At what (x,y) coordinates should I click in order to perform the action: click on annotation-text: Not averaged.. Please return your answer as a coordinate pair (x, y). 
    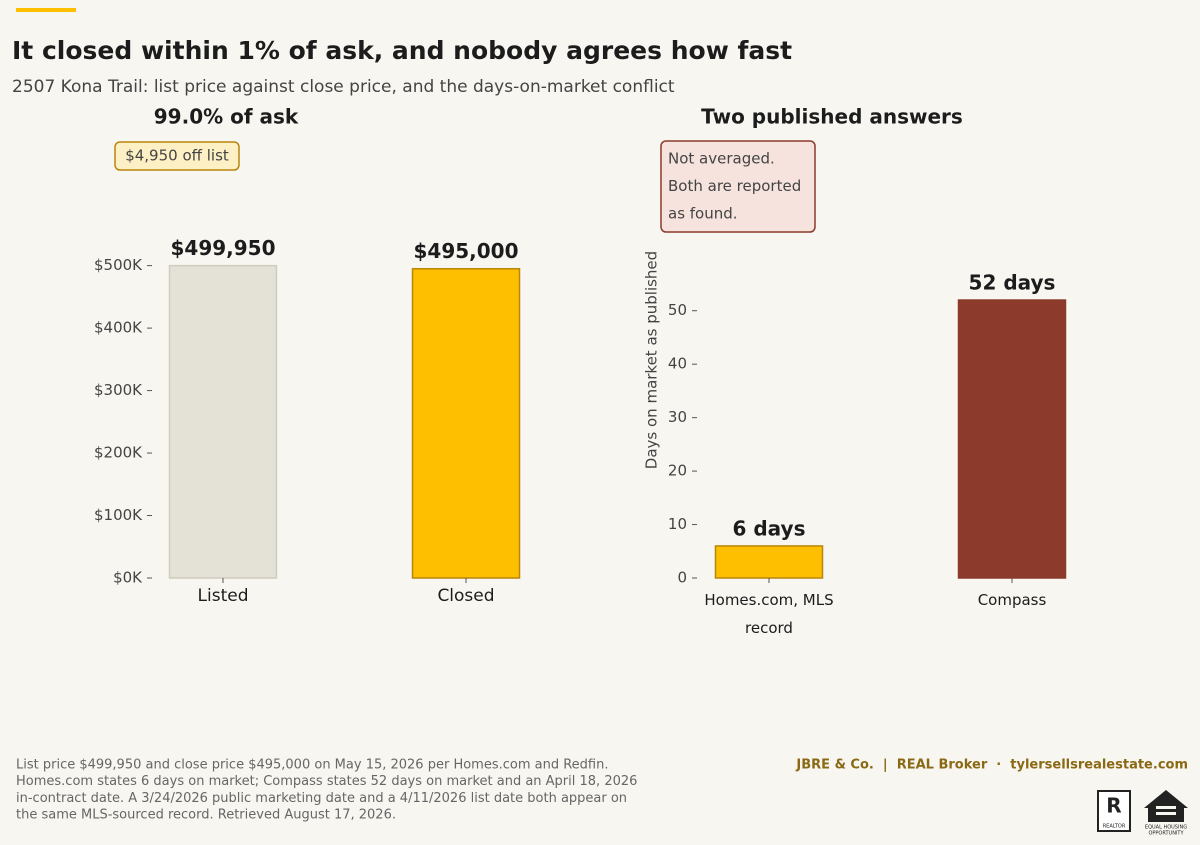
    Looking at the image, I should click on (721, 159).